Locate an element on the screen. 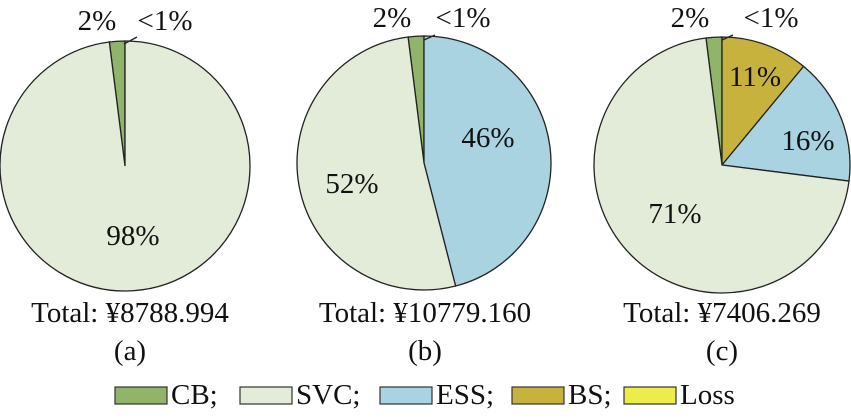  slice-label-ess: 16% is located at coordinates (807, 141).